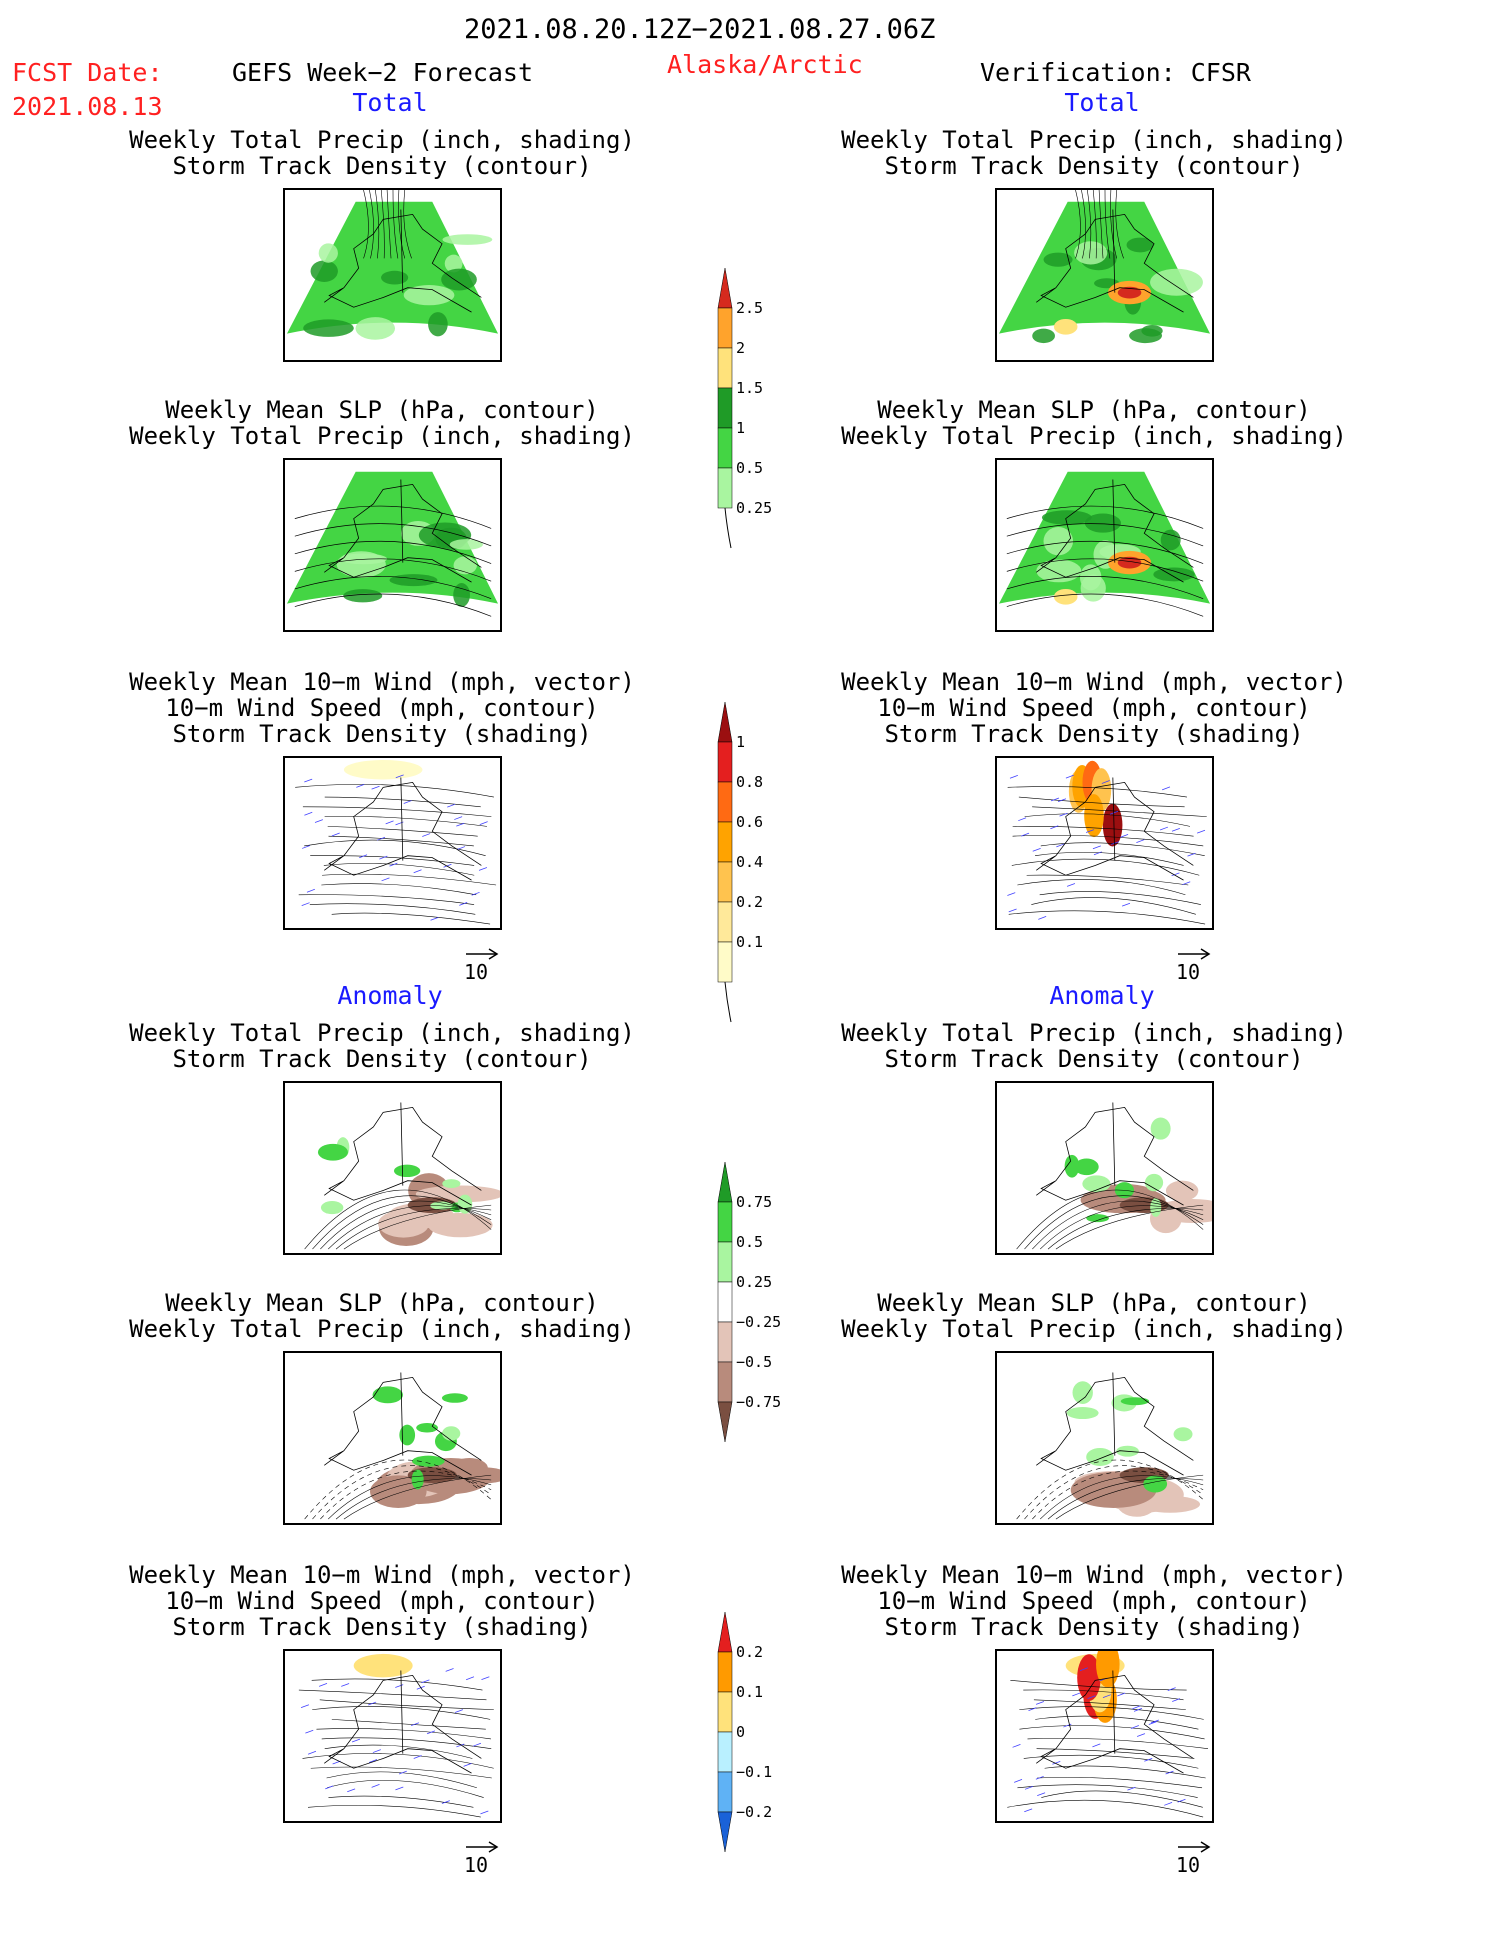 The width and height of the screenshot is (1487, 1936). I want to click on colorbar-precip-total: 2.5 2 1.5 1 0.5 0.25, so click(757, 429).